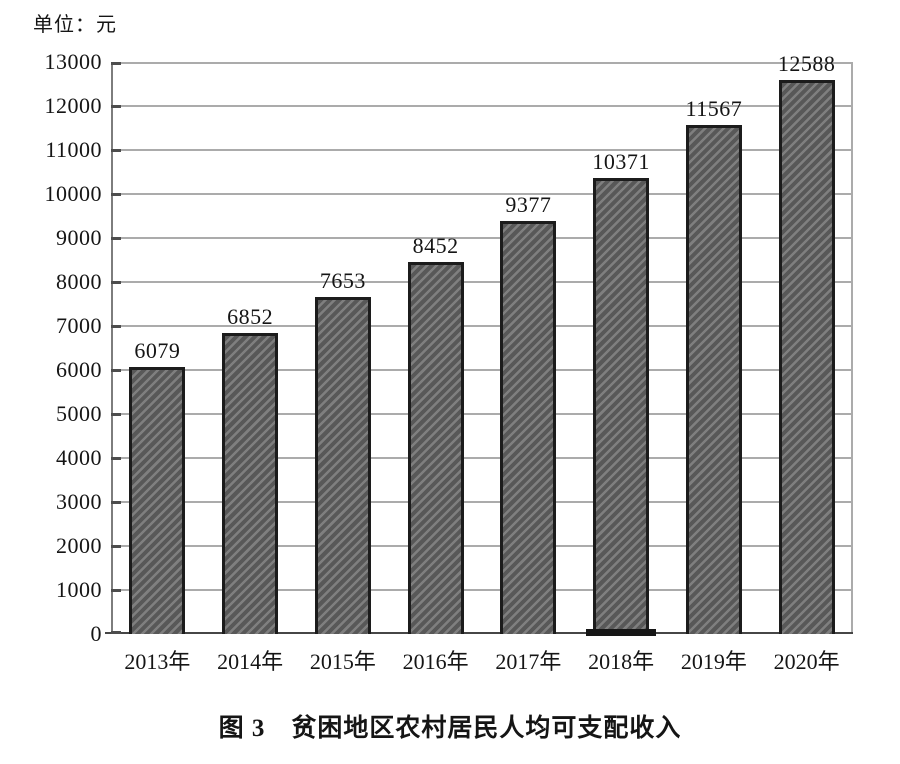 This screenshot has width=900, height=764. Describe the element at coordinates (79, 545) in the screenshot. I see `y-axis-tick-label: 2000` at that location.